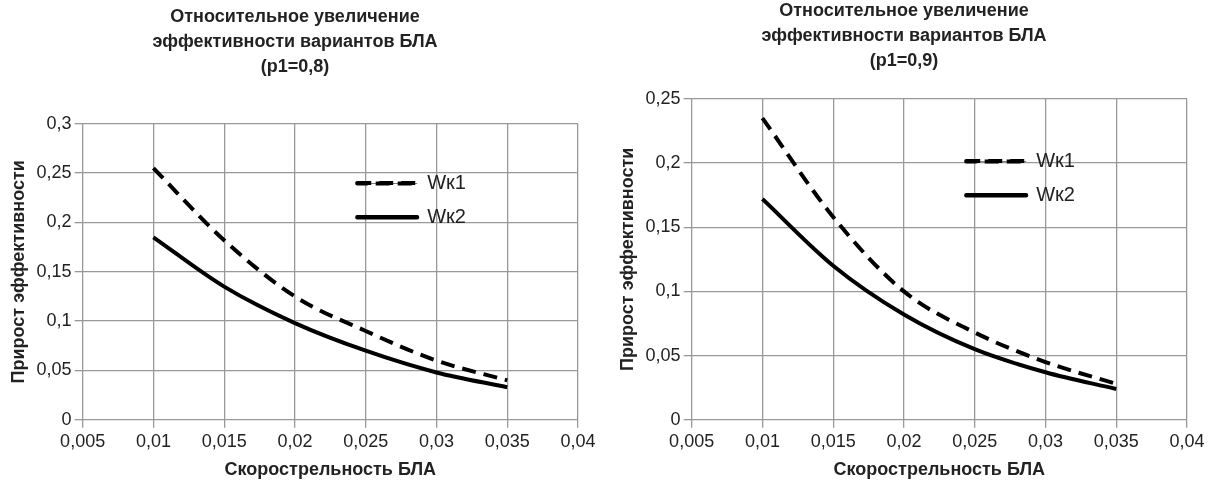 The width and height of the screenshot is (1219, 485). I want to click on chart-title: Относительное увеличение эффективности вариантов БЛА (p1=0,8), so click(295, 41).